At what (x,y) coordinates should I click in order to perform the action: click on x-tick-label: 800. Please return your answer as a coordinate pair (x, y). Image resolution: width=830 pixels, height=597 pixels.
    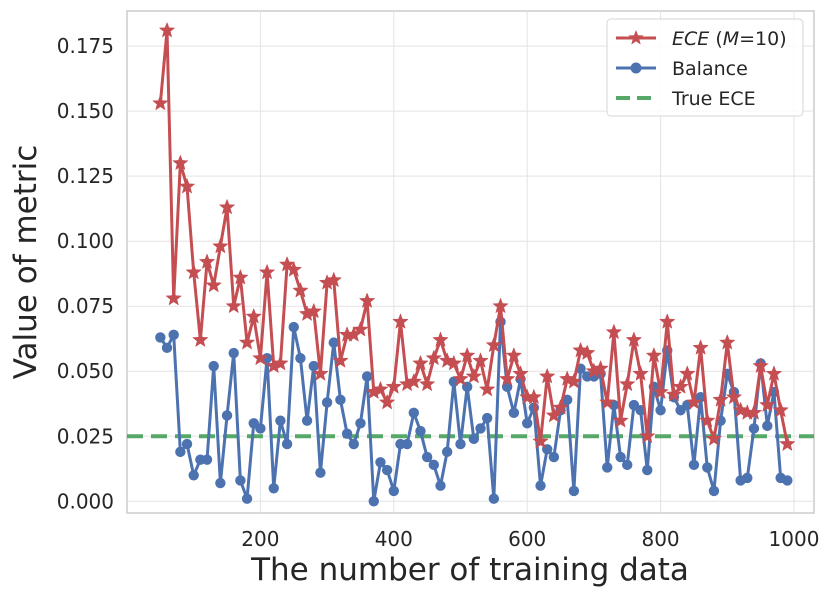
    Looking at the image, I should click on (660, 539).